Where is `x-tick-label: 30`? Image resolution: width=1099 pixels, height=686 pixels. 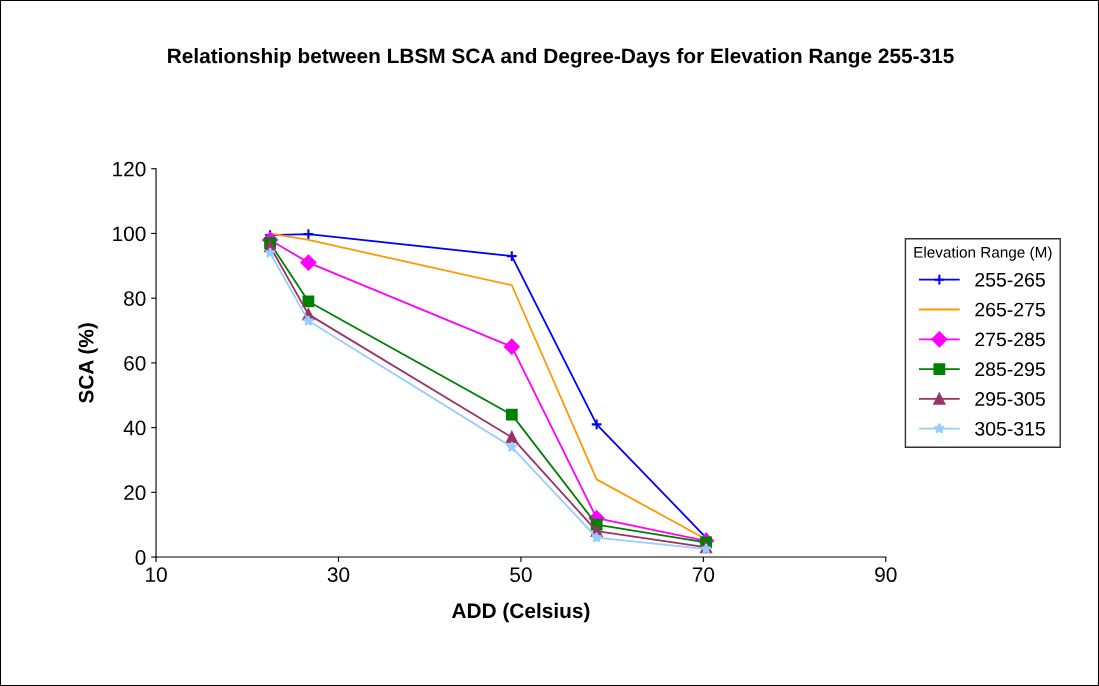
x-tick-label: 30 is located at coordinates (338, 575).